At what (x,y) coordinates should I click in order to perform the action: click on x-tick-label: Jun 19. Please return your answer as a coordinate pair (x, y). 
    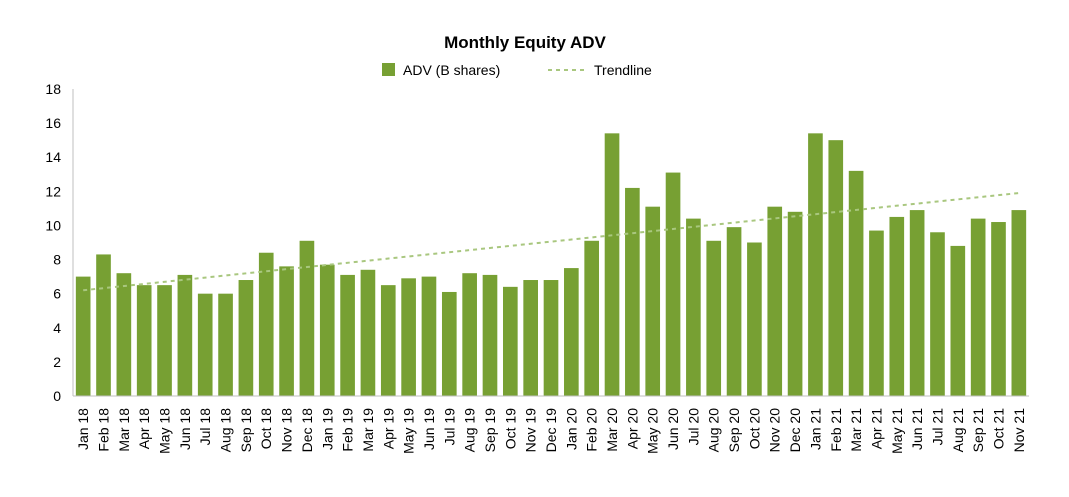
    Looking at the image, I should click on (429, 429).